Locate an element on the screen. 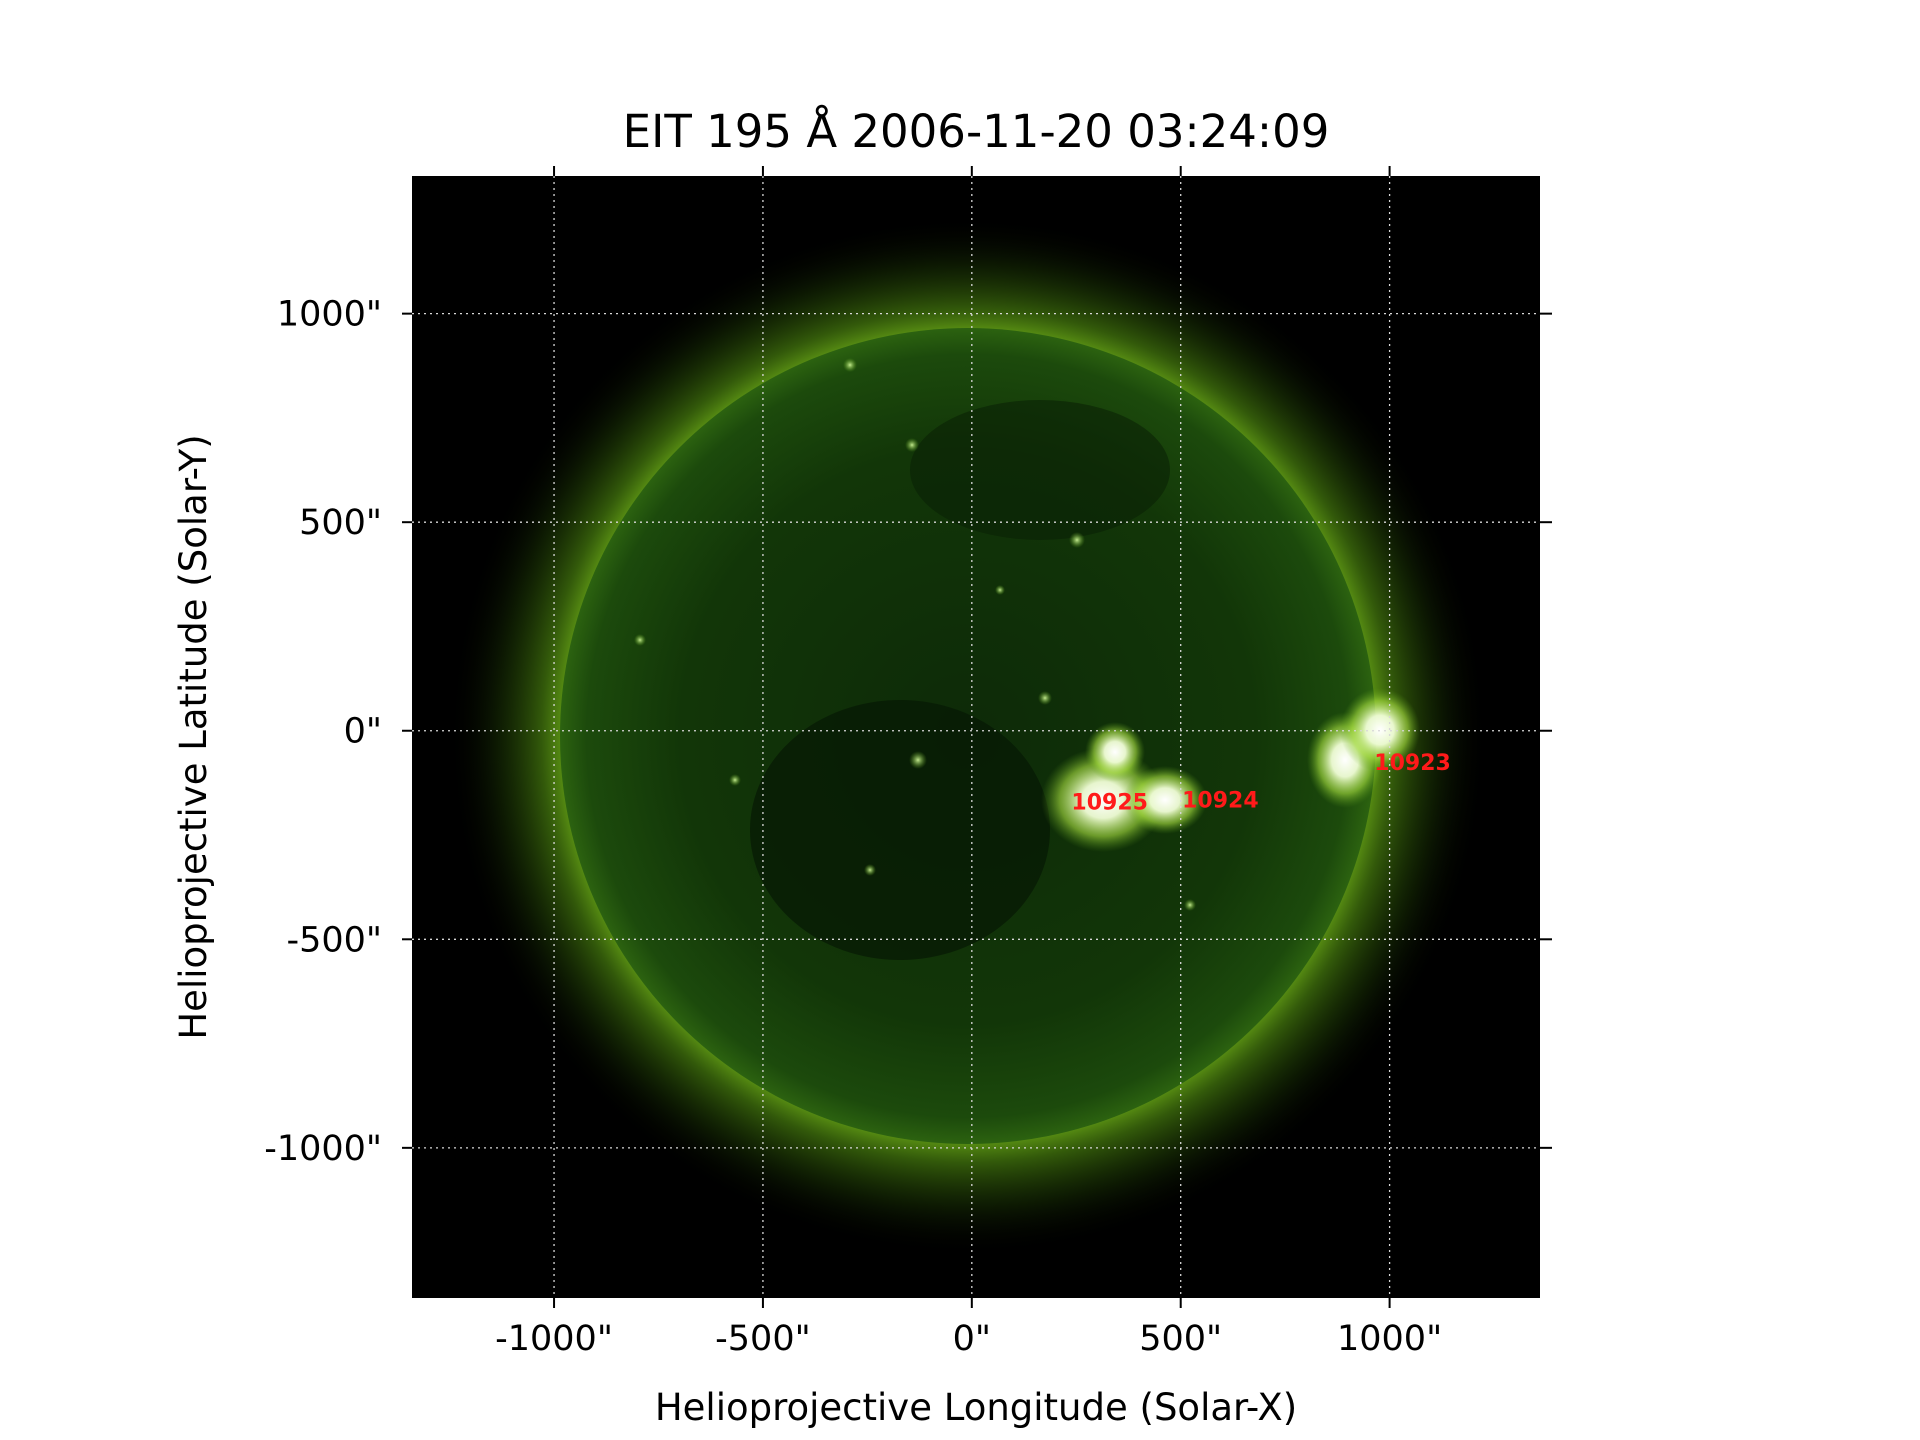 This screenshot has width=1920, height=1440. y-axis-label: Helioprojective Latitude (Solar-Y) is located at coordinates (193, 736).